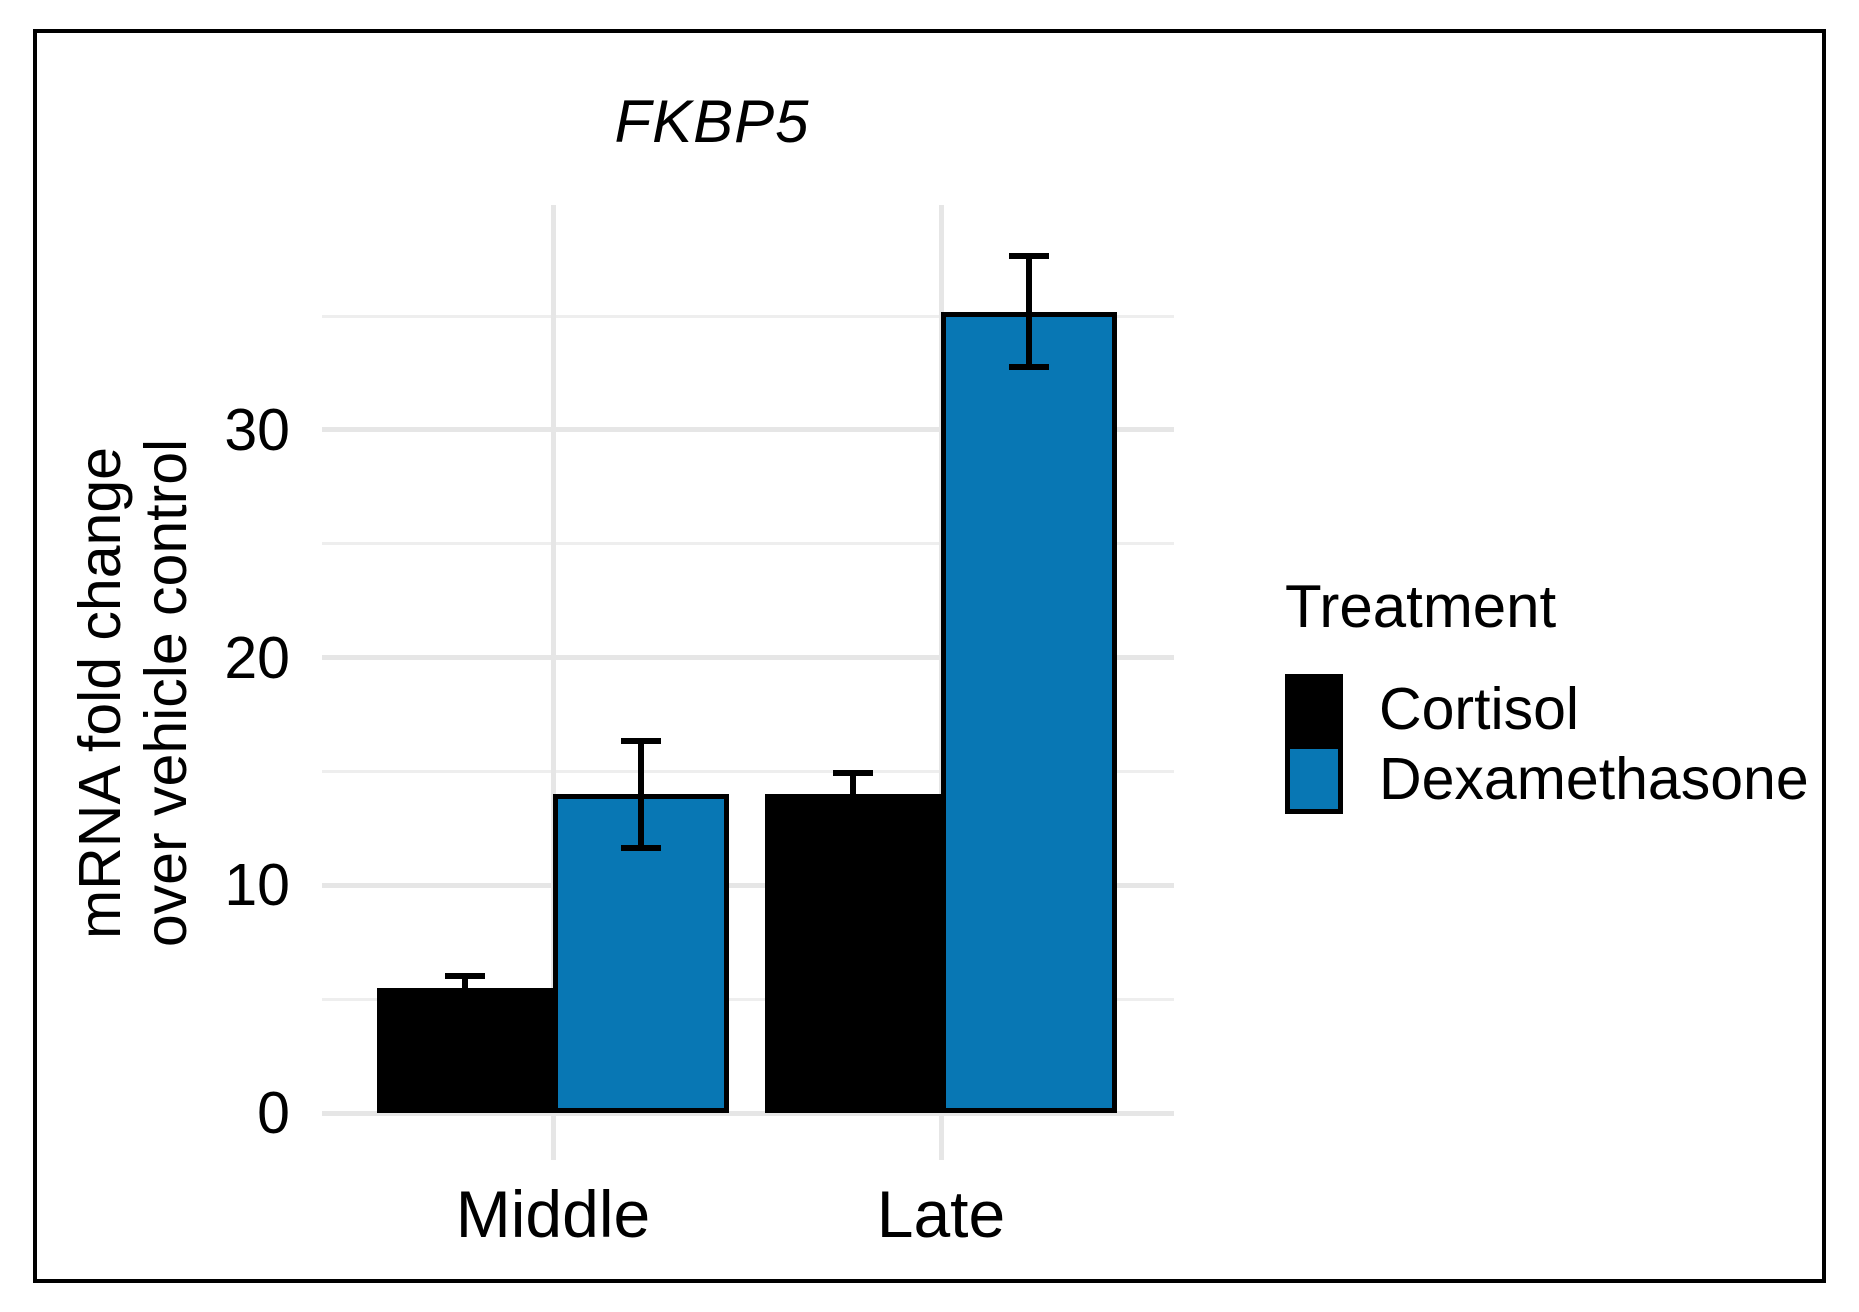 This screenshot has height=1312, width=1859. I want to click on x-tick-label: Late, so click(941, 1214).